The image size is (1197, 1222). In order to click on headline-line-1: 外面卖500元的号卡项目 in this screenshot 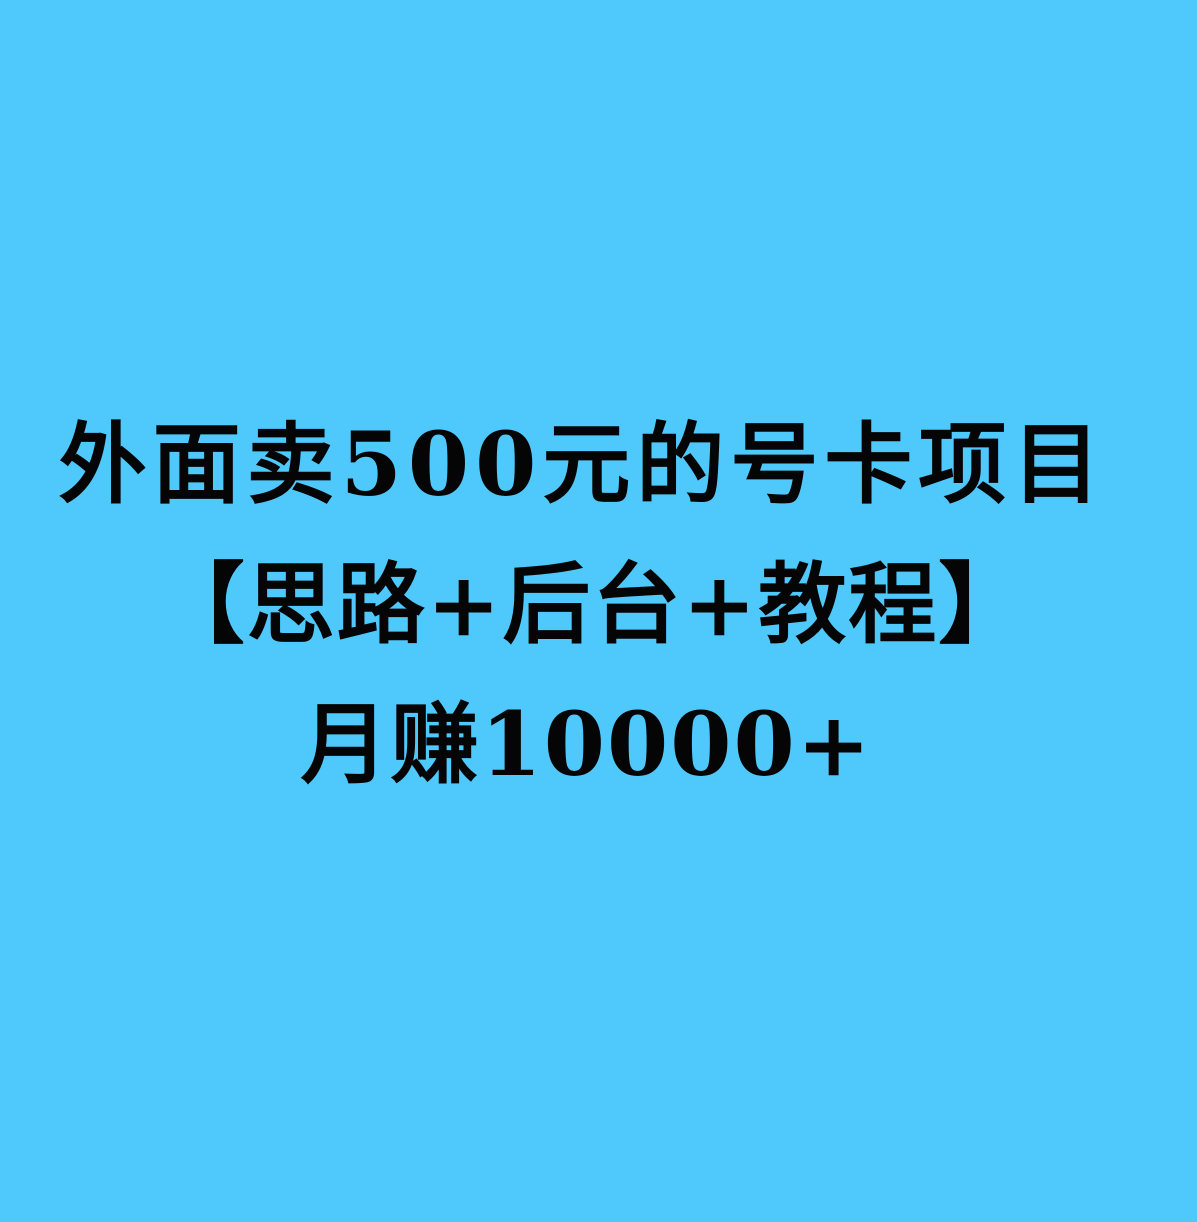, I will do `click(582, 464)`.